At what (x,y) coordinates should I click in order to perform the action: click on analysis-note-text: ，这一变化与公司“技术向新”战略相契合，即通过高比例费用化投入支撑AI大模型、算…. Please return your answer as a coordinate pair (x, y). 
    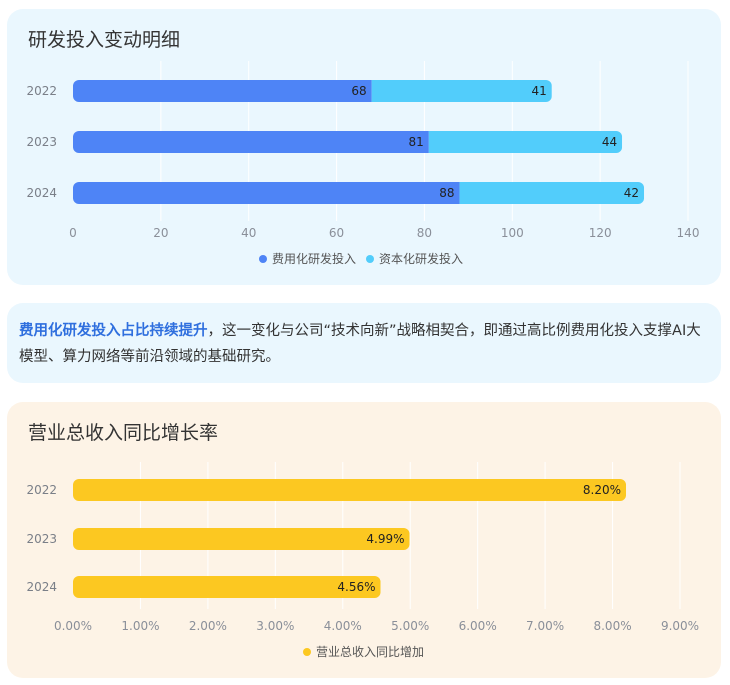
    Looking at the image, I should click on (360, 344).